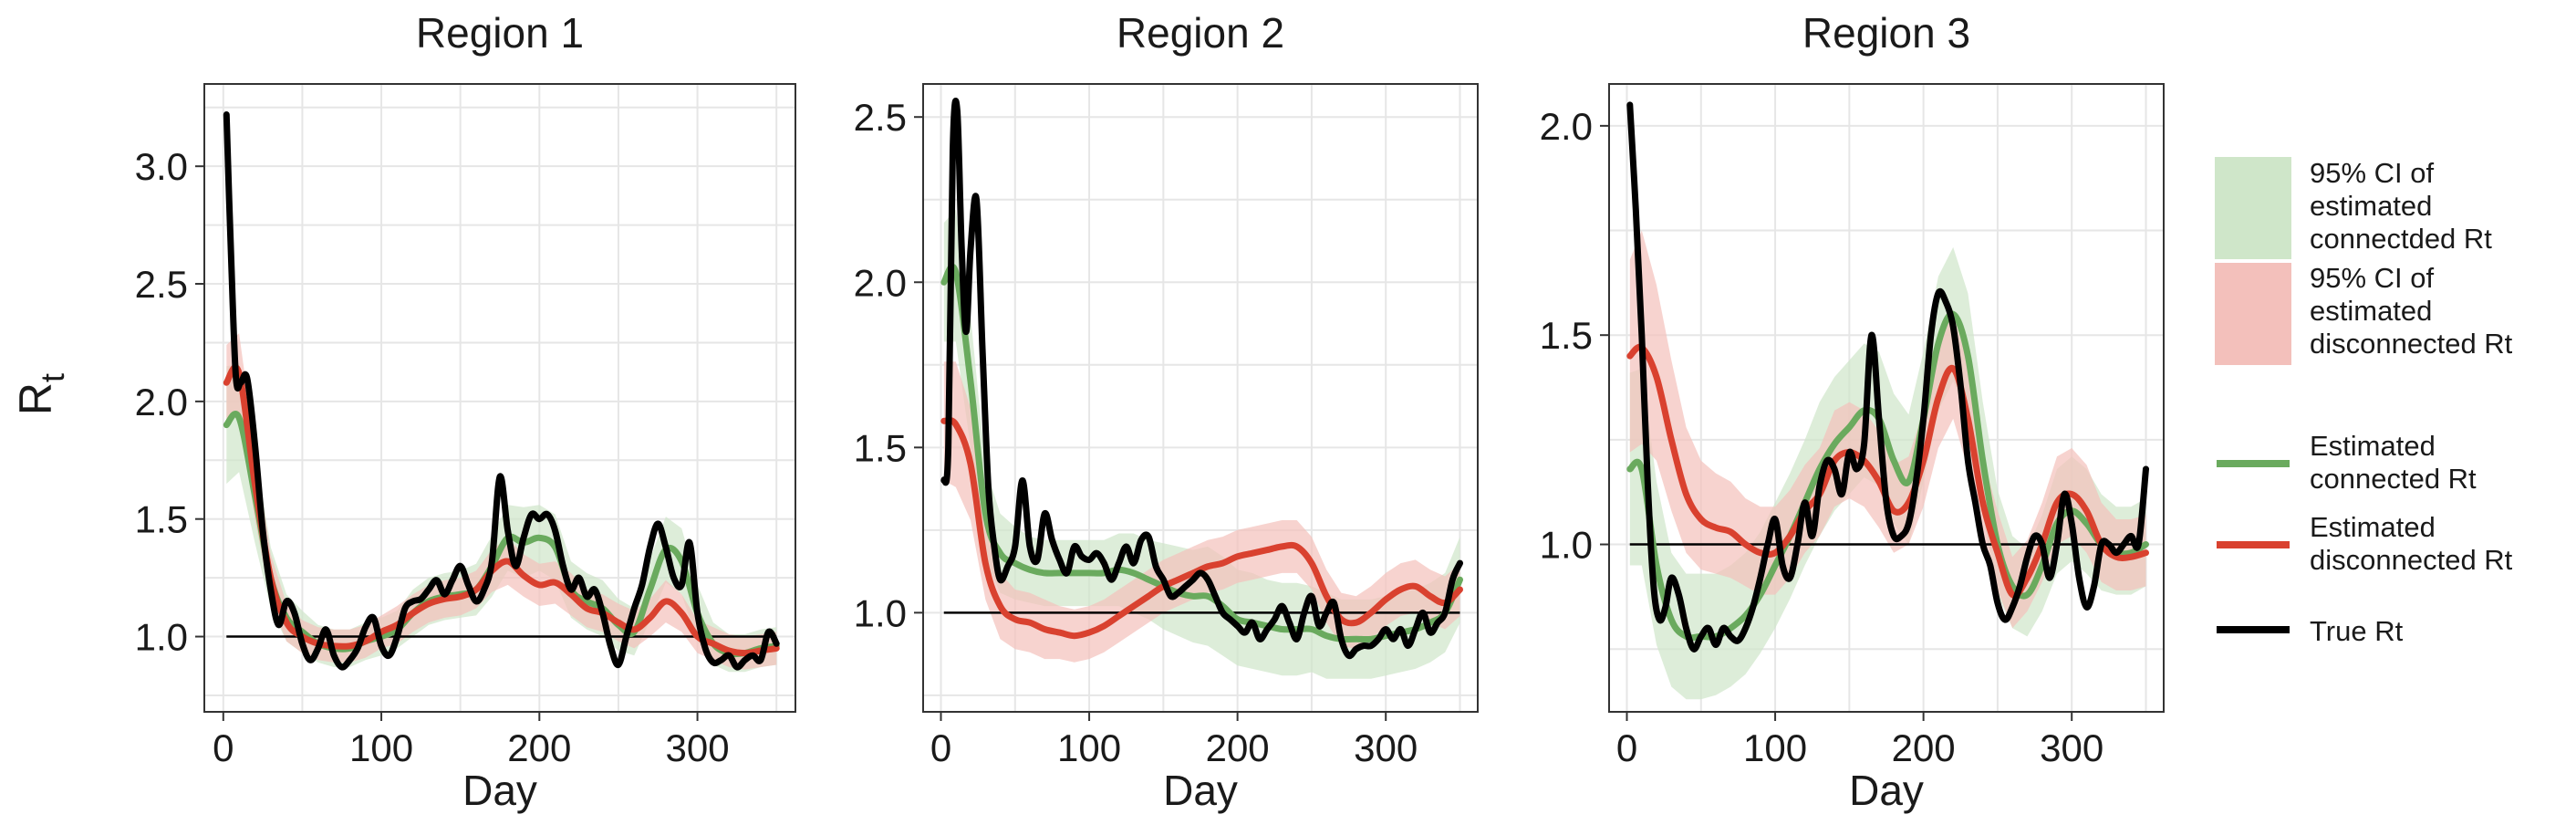 This screenshot has height=825, width=2576. I want to click on legend-swatch-ci-disconnected, so click(2253, 314).